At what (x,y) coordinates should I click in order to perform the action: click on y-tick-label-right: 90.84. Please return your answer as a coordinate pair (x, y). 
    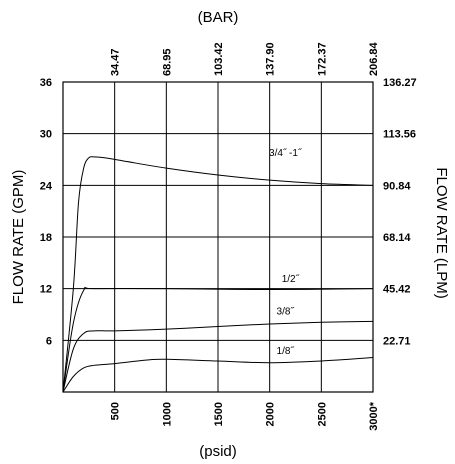
    Looking at the image, I should click on (397, 186).